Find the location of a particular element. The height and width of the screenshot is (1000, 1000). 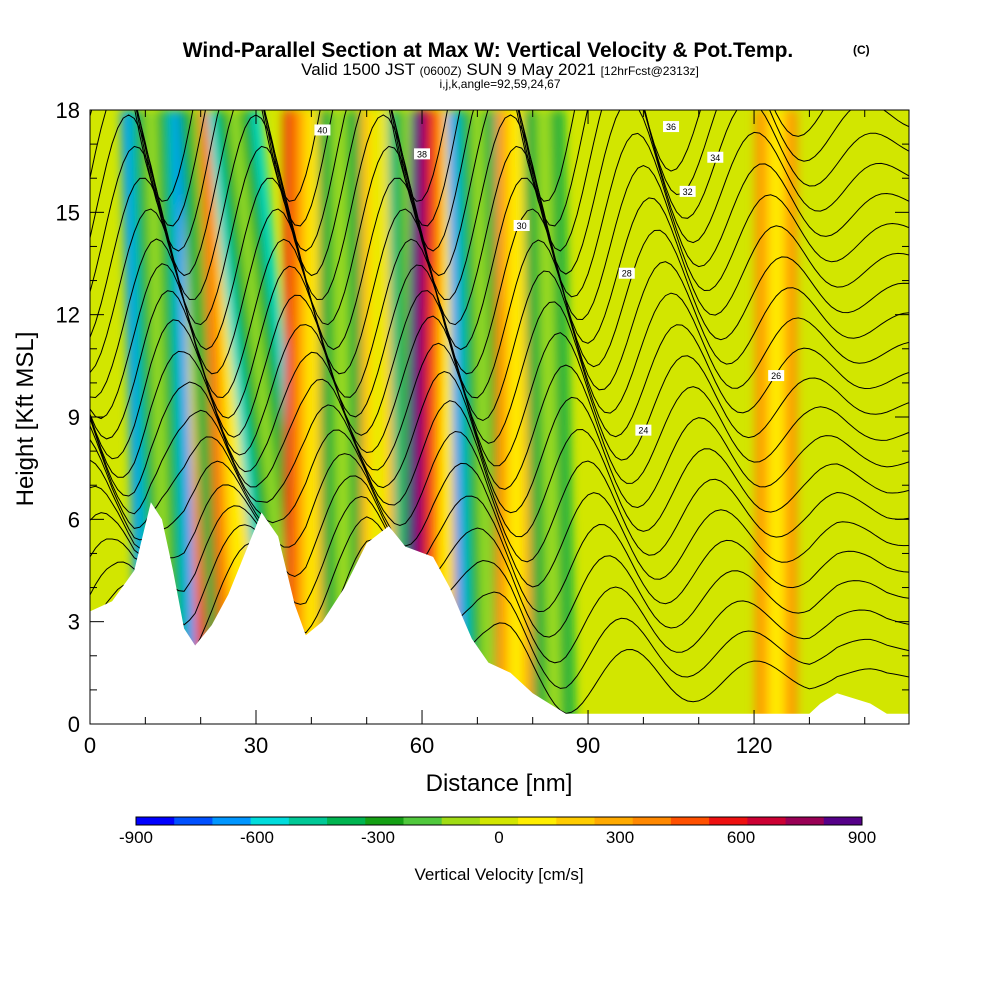

contour-label: 30 is located at coordinates (521, 225).